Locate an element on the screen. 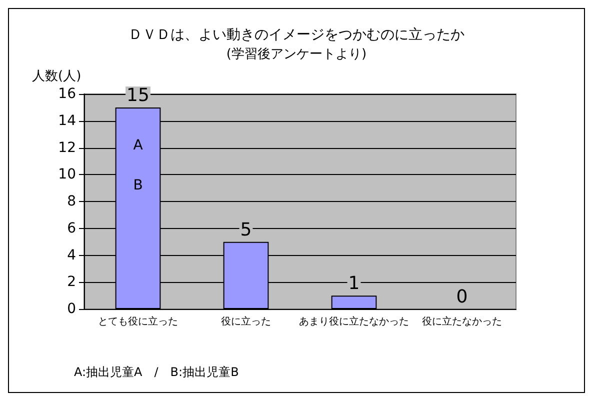  text: A:抽出児童A / B:抽出児童B is located at coordinates (156, 372).